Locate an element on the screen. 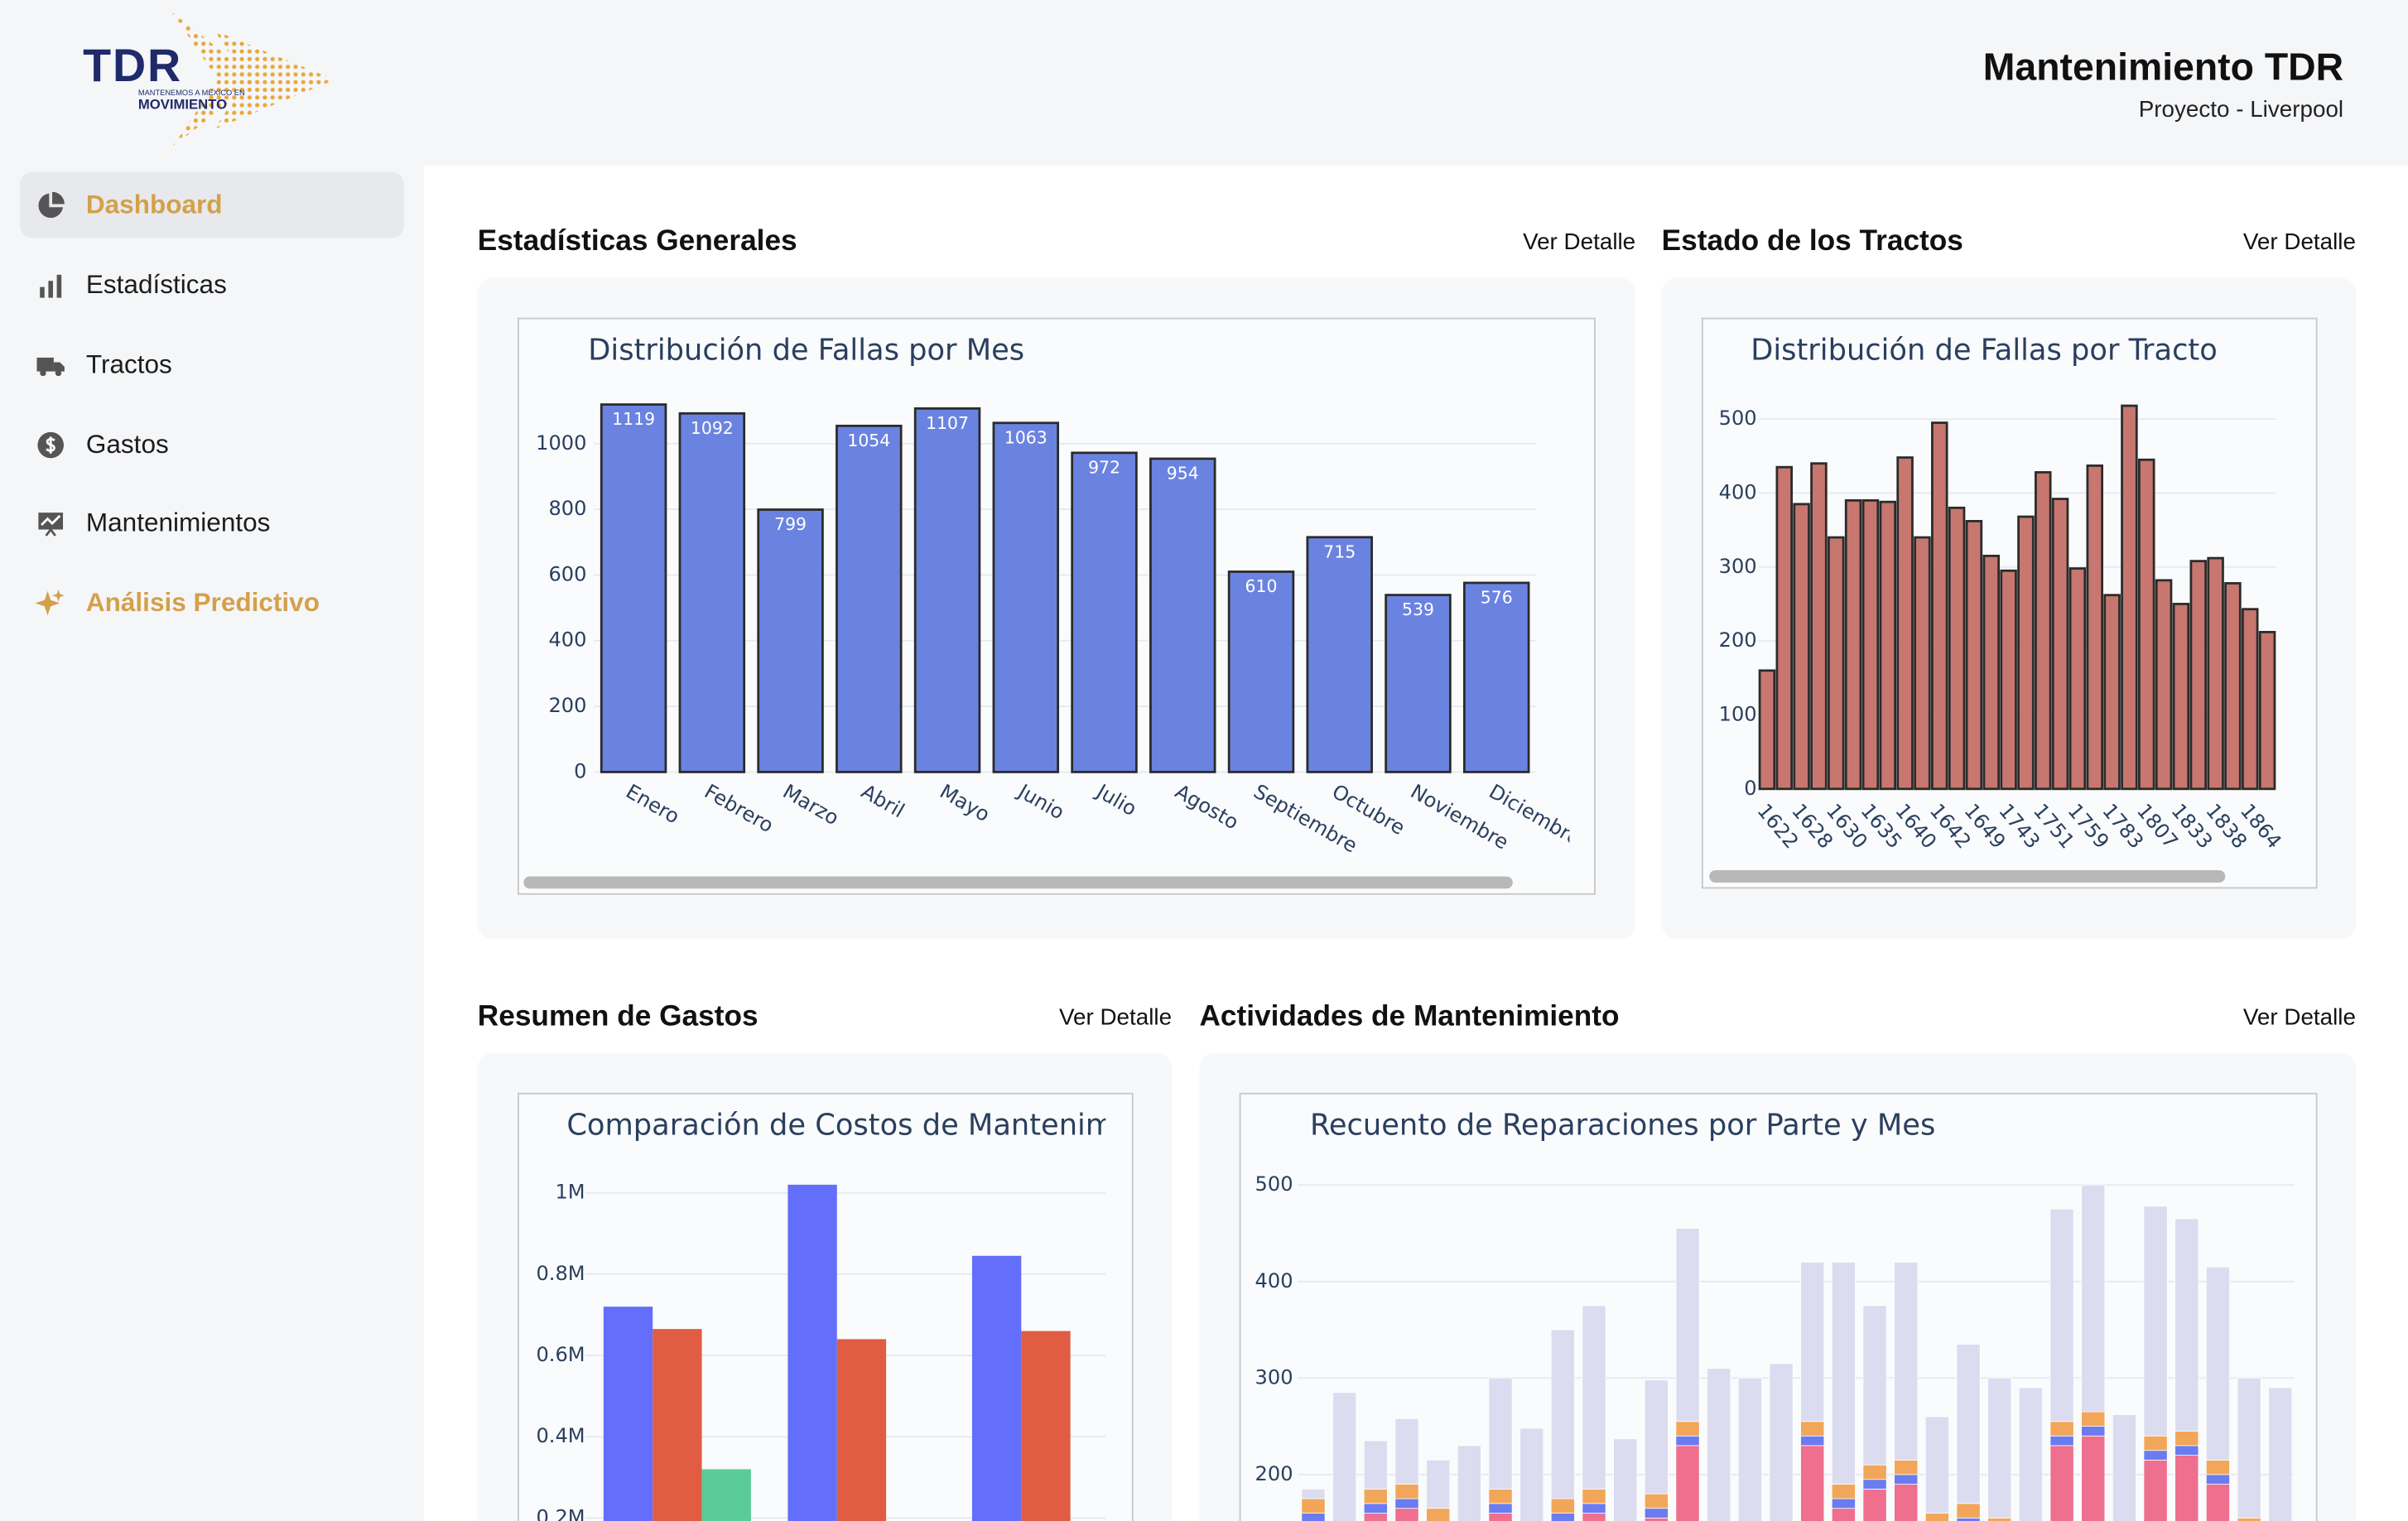  nav-item: Estadísticas is located at coordinates (212, 285).